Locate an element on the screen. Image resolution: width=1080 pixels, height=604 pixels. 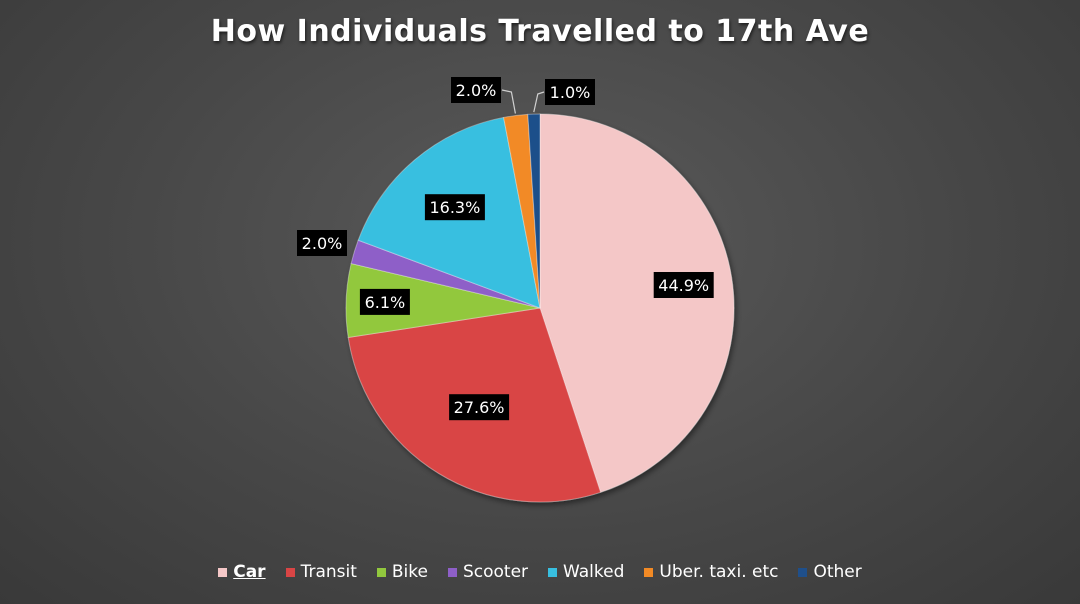
svg-text: 27.6% is located at coordinates (479, 407).